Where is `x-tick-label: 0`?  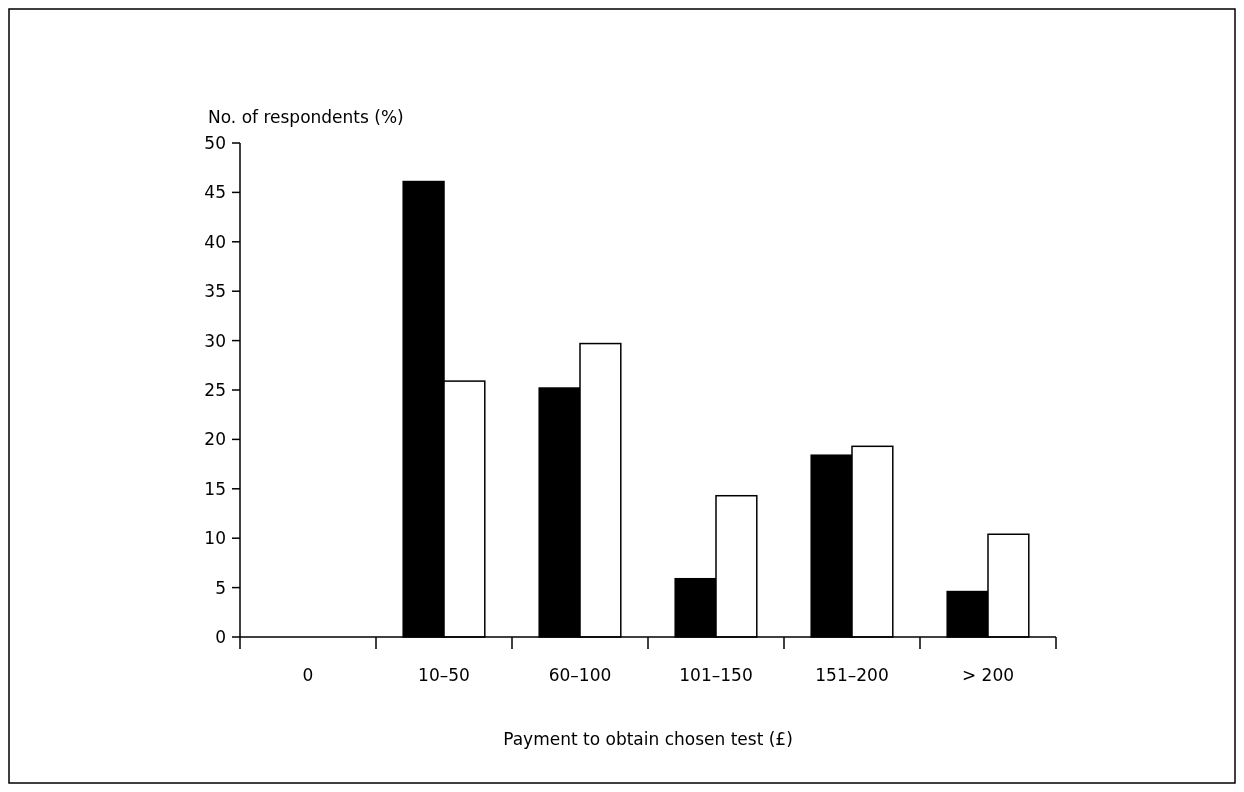 x-tick-label: 0 is located at coordinates (308, 675).